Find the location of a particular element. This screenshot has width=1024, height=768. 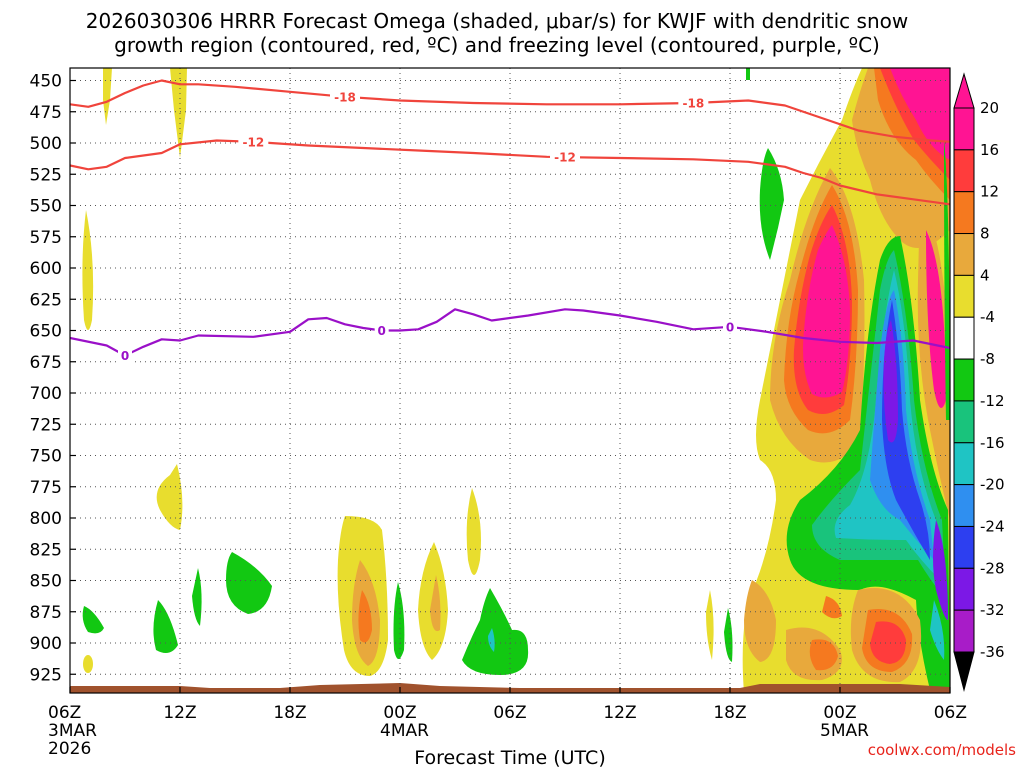

y-tick-label-475: 475 is located at coordinates (46, 113).